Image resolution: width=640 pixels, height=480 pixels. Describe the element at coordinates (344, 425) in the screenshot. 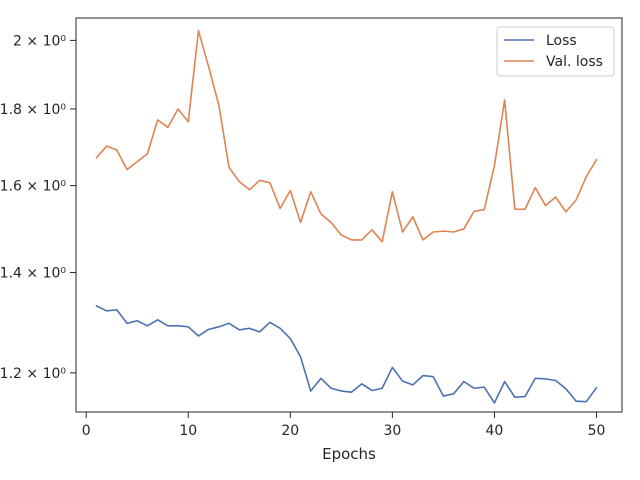

I see `x-axis: 0 10 20 30 40 50` at that location.